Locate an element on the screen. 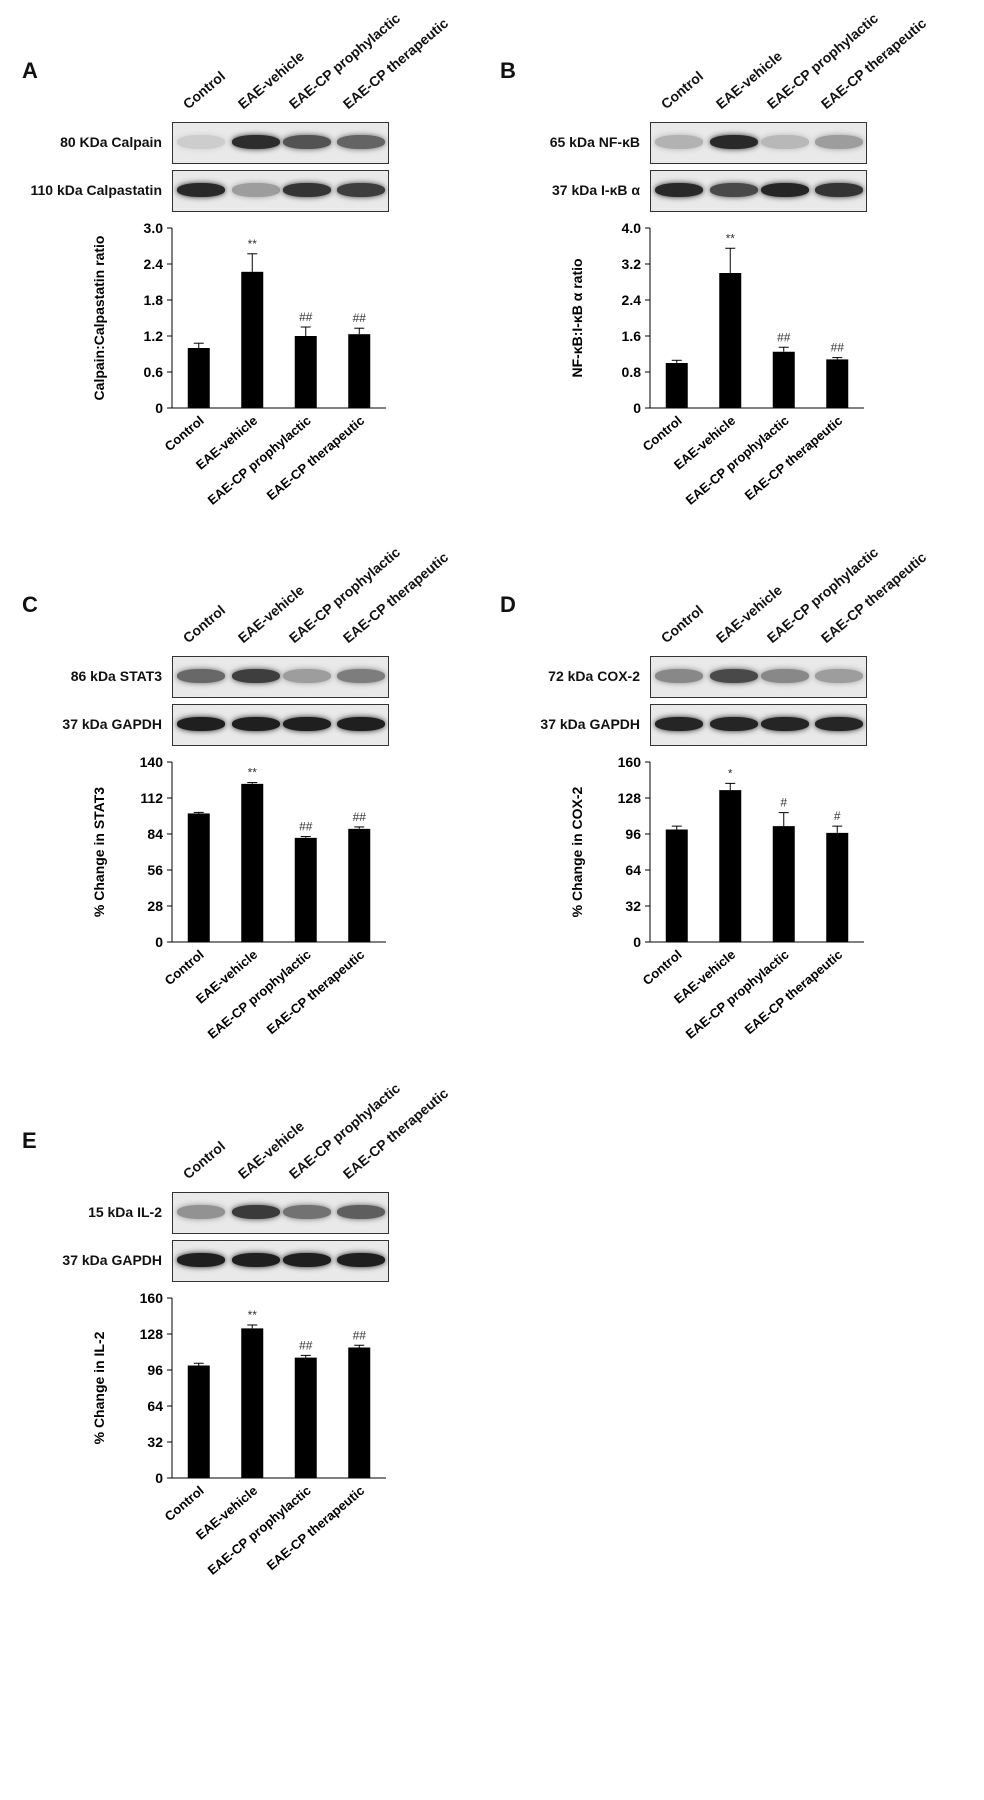 This screenshot has height=1800, width=984. y-tick-label: 1.2 is located at coordinates (154, 336).